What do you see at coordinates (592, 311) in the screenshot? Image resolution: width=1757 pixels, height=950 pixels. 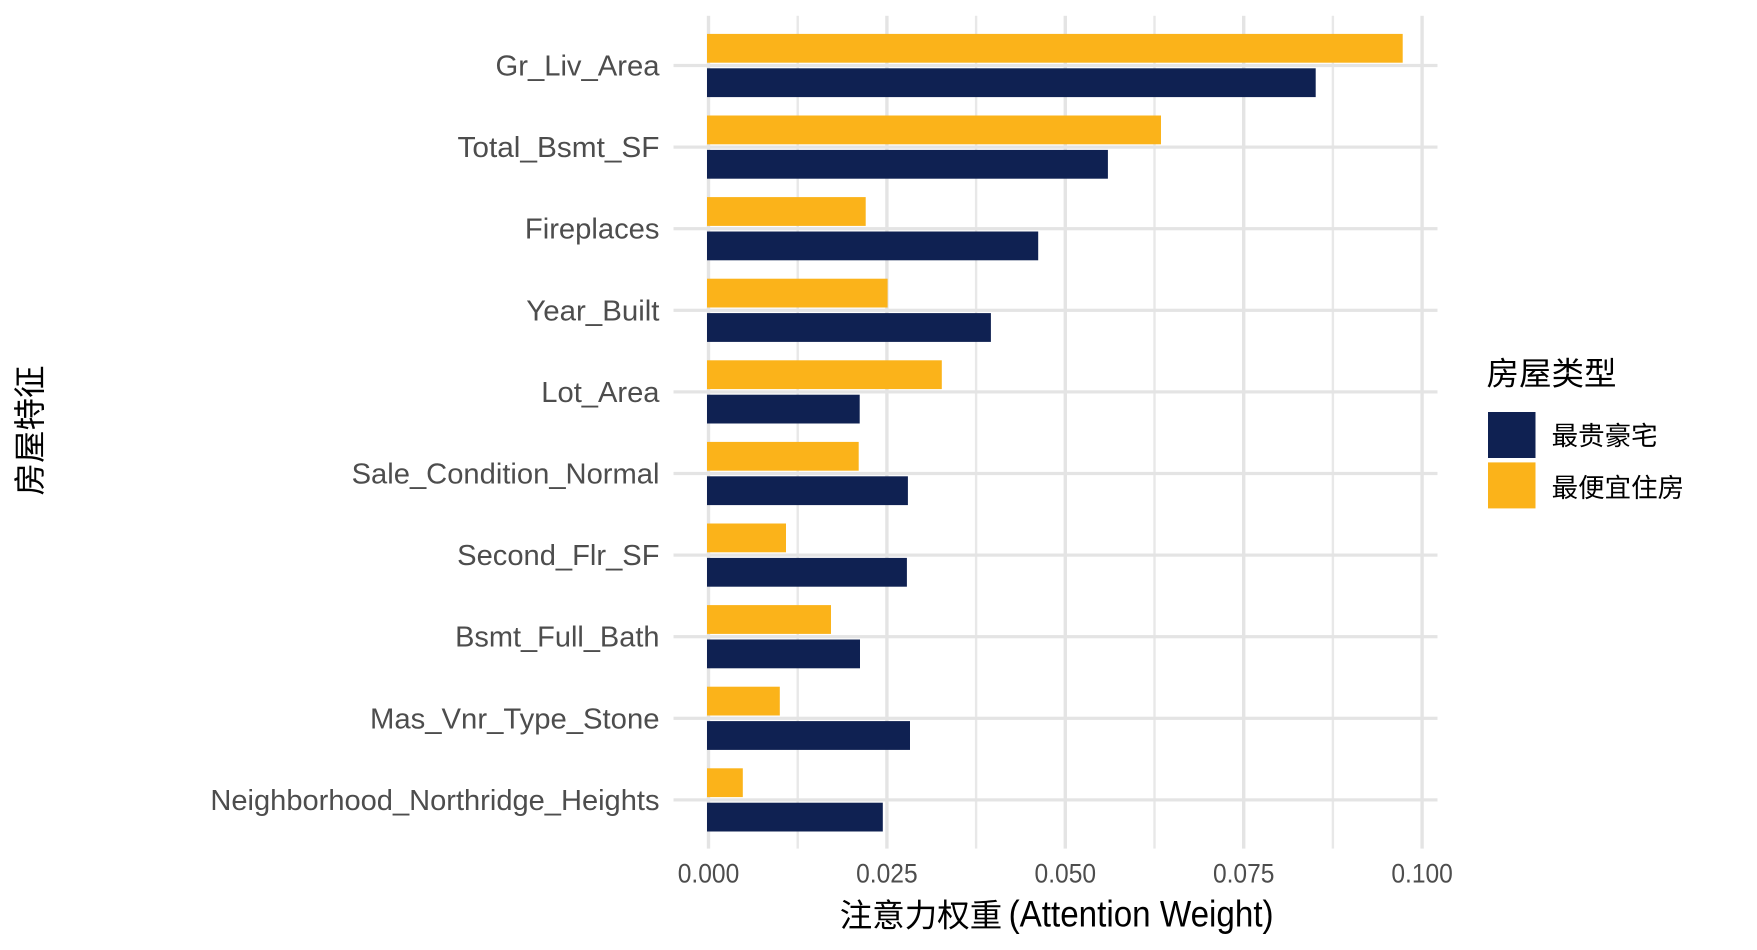 I see `svg-text: Year_Built` at bounding box center [592, 311].